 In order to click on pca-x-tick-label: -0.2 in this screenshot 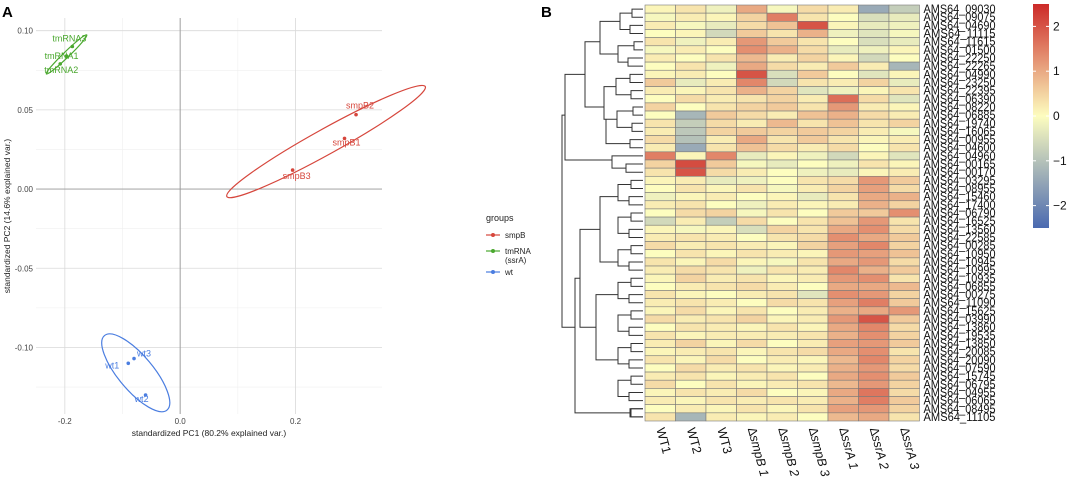, I will do `click(65, 421)`.